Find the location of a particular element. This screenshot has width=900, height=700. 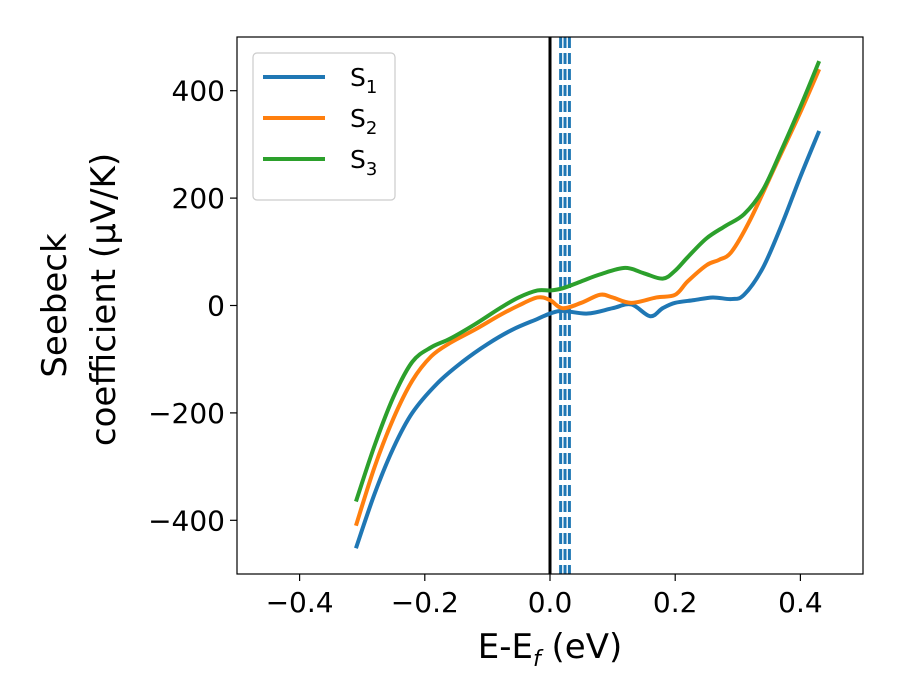

vertical-lines is located at coordinates (559, 305).